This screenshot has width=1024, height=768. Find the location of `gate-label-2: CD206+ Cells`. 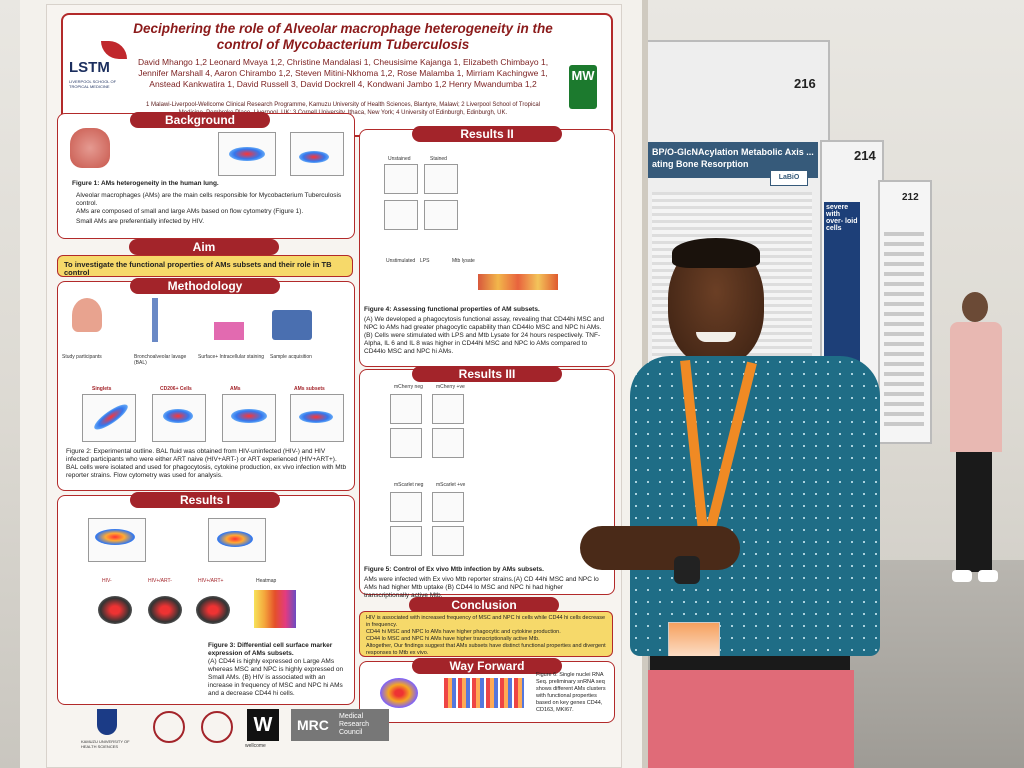

gate-label-2: CD206+ Cells is located at coordinates (176, 389).